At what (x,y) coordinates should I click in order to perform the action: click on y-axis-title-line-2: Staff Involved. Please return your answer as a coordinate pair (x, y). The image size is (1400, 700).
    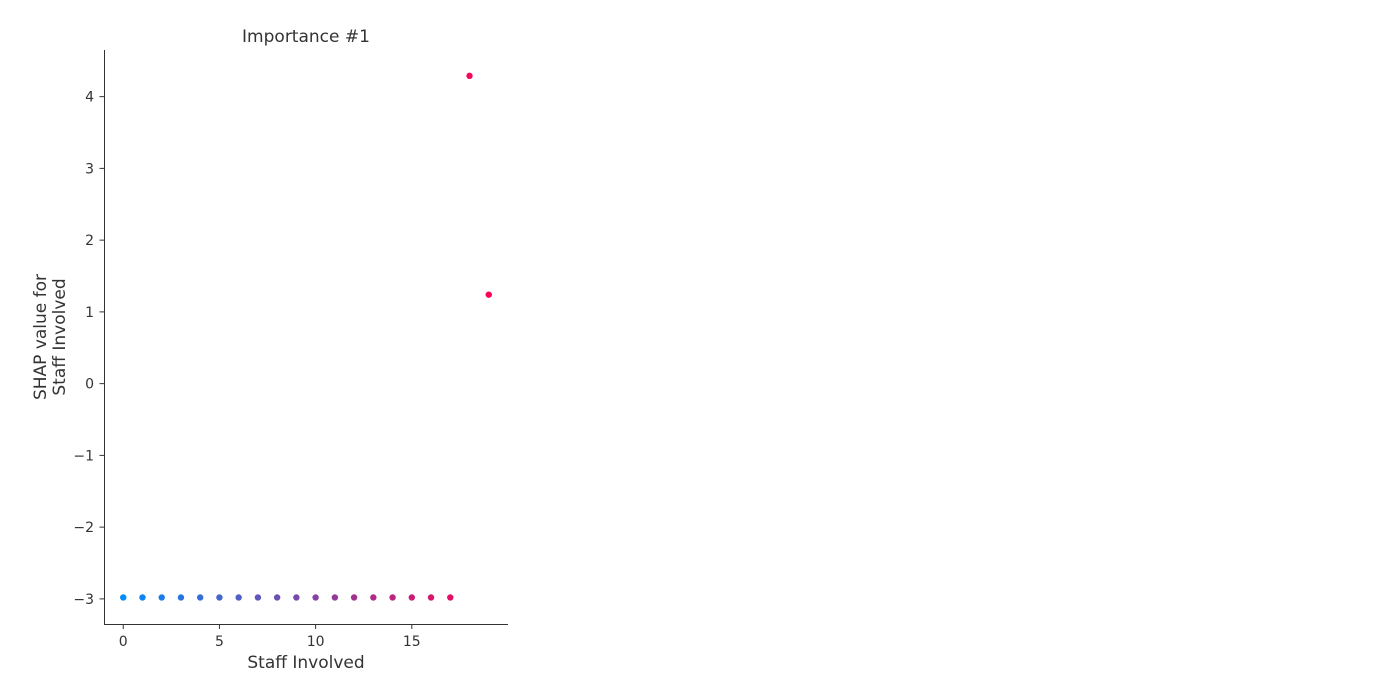
    Looking at the image, I should click on (60, 336).